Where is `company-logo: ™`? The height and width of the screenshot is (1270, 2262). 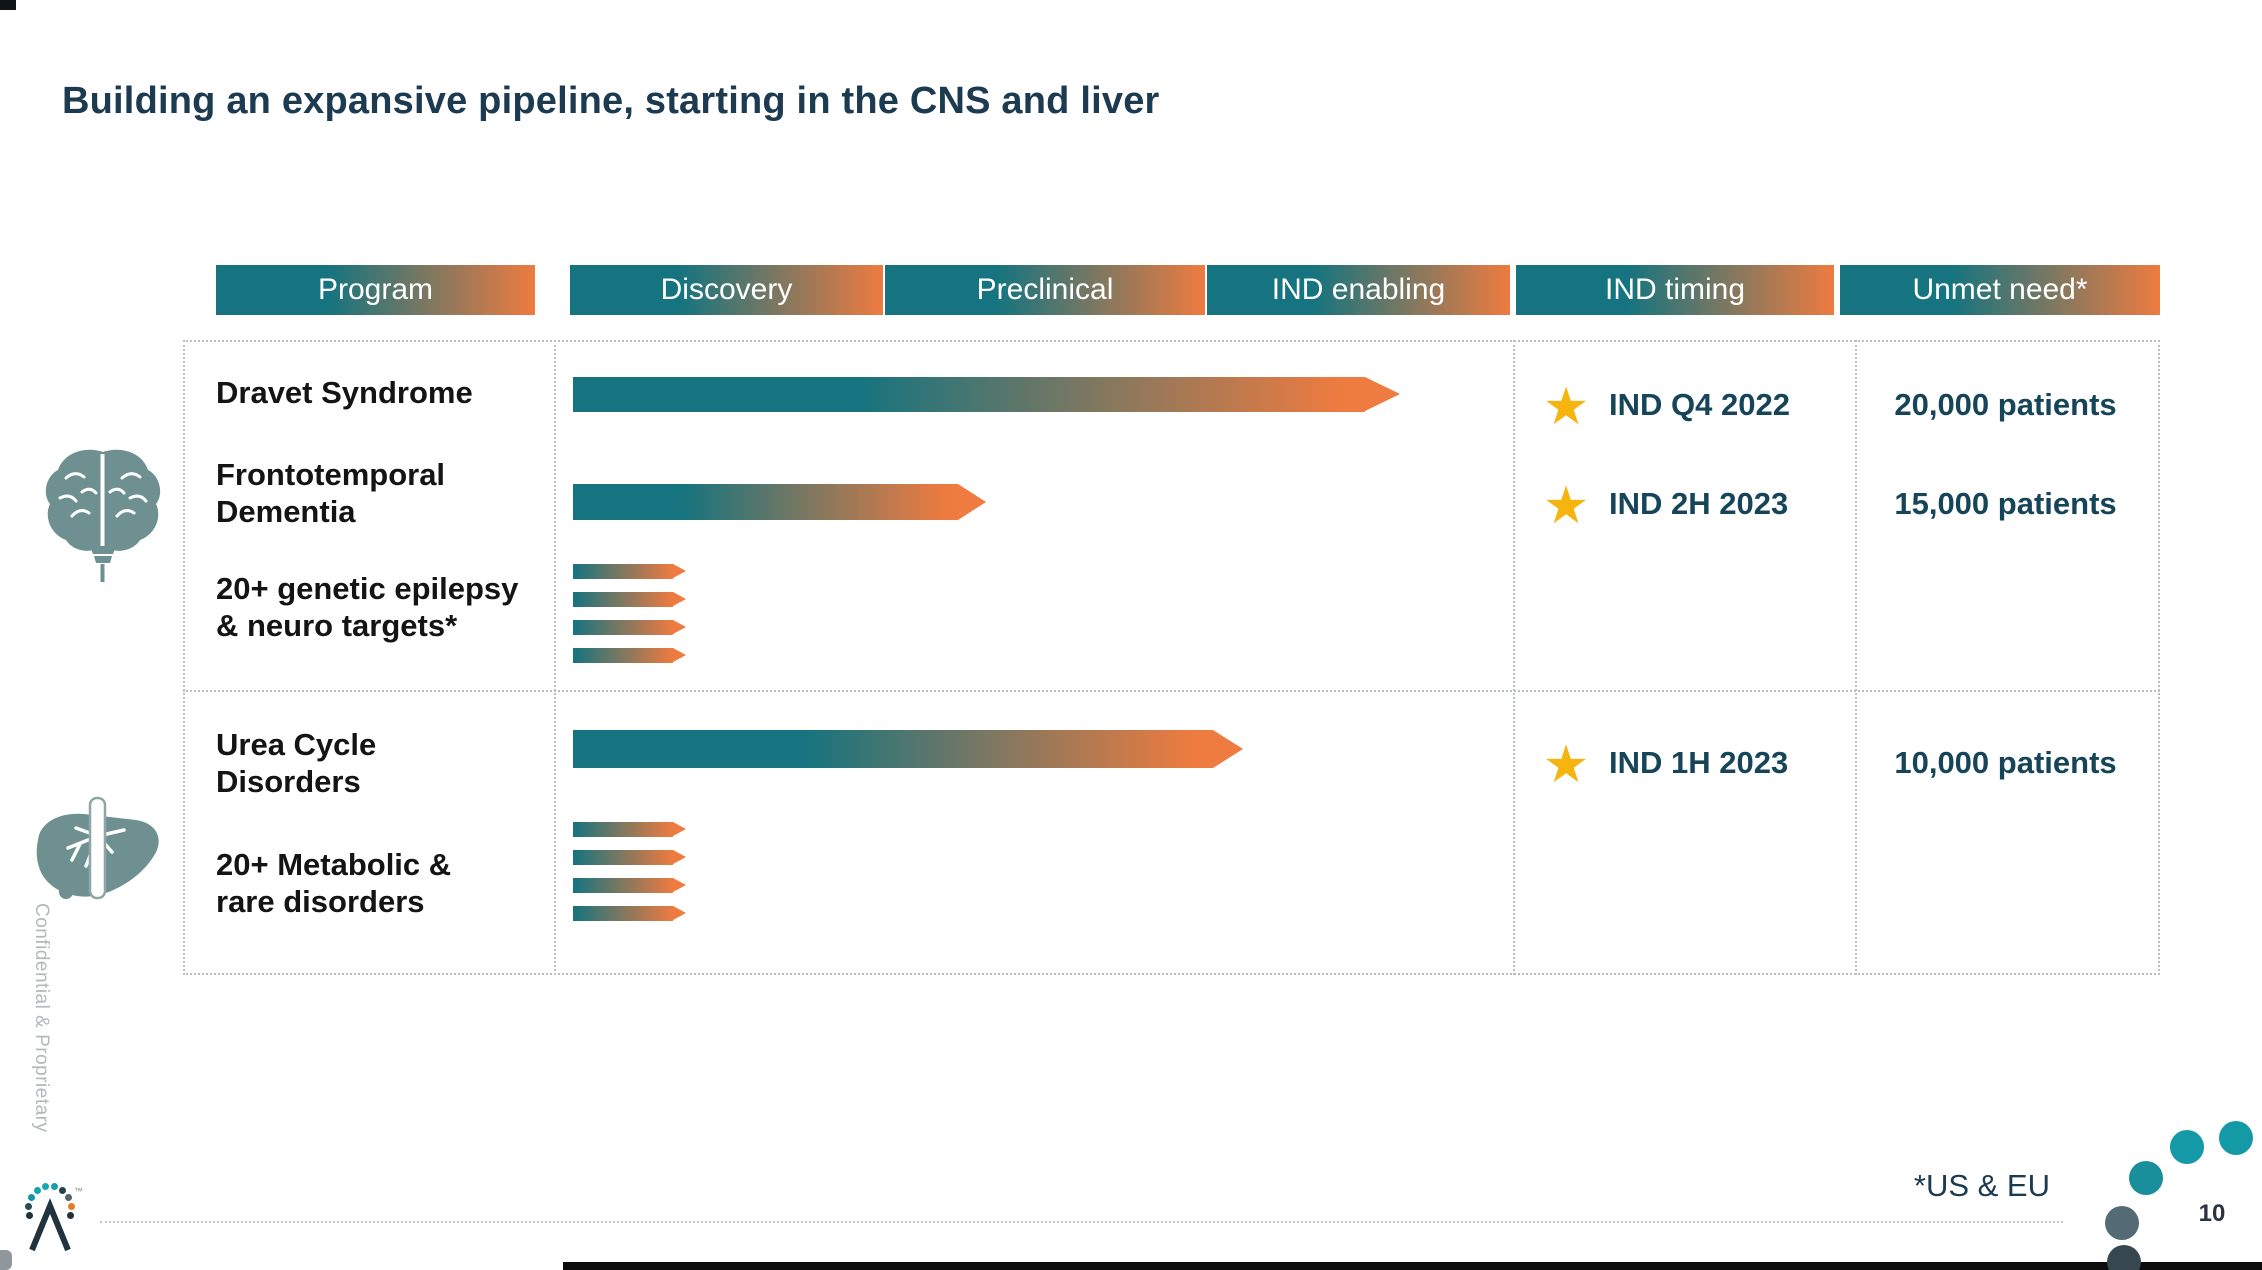
company-logo: ™ is located at coordinates (52, 1216).